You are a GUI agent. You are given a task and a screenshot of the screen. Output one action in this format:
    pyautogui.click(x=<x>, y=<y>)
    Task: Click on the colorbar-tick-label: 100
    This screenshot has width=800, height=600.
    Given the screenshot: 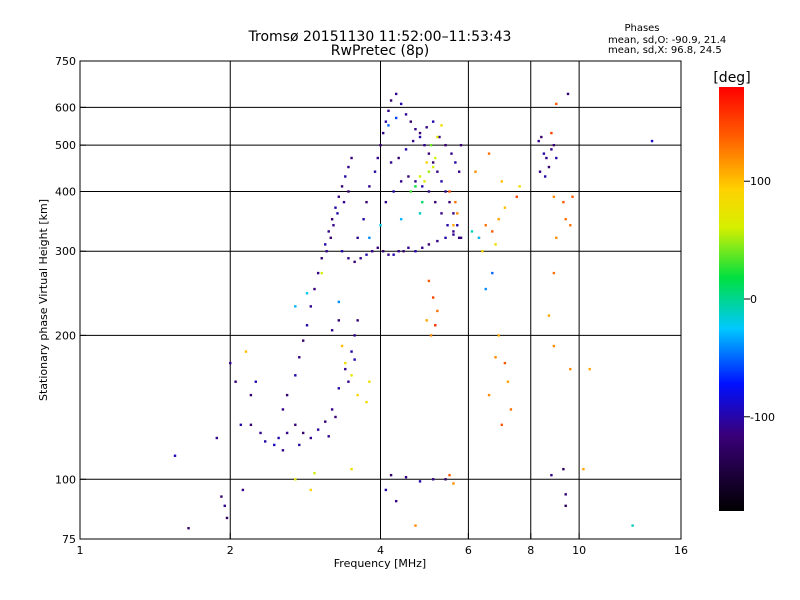 What is the action you would take?
    pyautogui.click(x=760, y=181)
    